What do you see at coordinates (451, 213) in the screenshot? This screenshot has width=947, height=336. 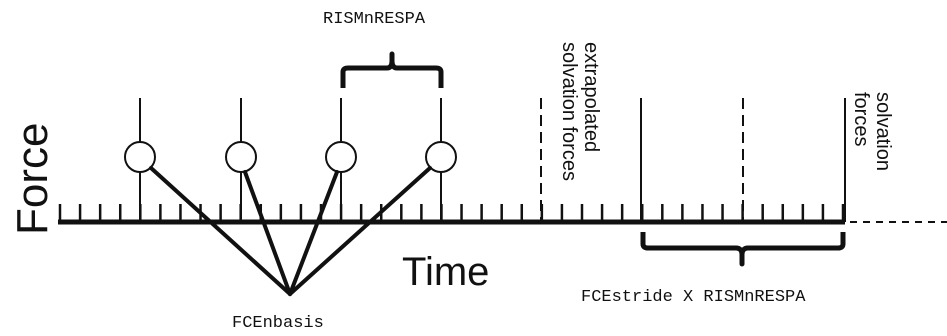 I see `time-ticks` at bounding box center [451, 213].